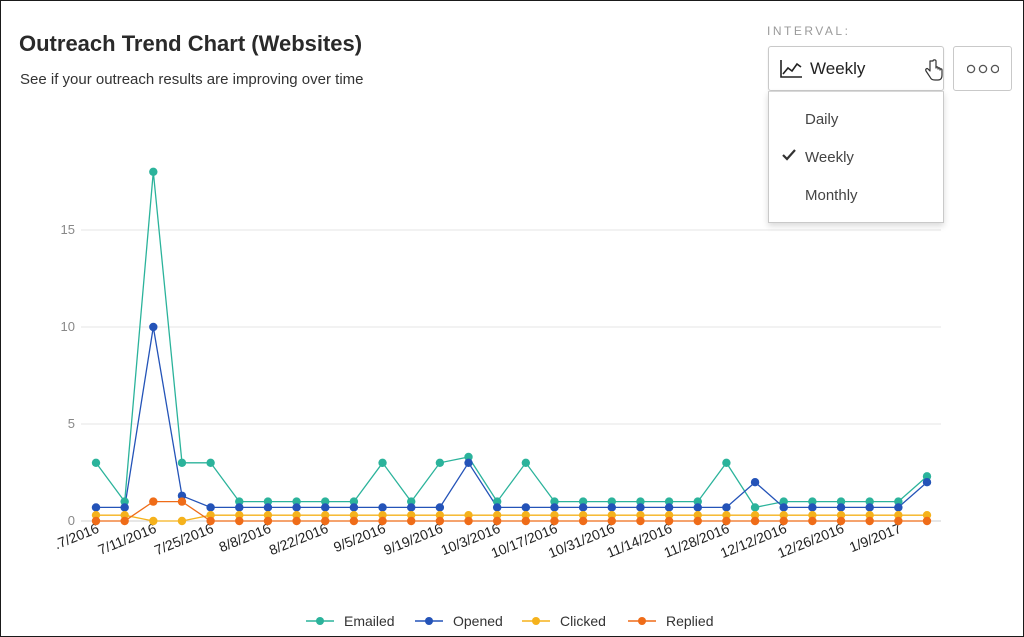  Describe the element at coordinates (71, 520) in the screenshot. I see `y-tick-label: 0` at that location.